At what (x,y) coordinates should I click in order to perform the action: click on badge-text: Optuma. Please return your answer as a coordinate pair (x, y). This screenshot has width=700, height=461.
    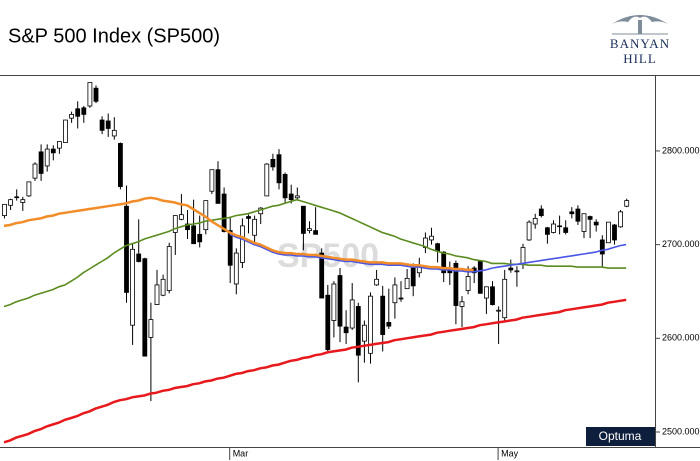
    Looking at the image, I should click on (620, 436).